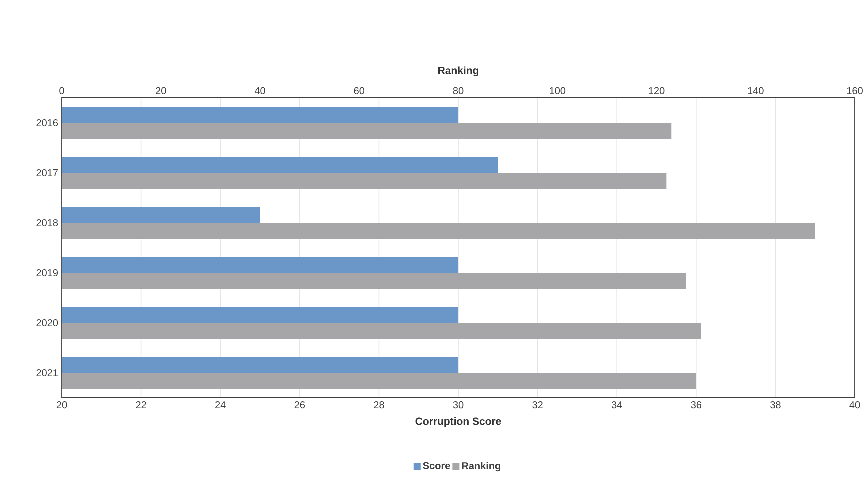 The height and width of the screenshot is (499, 868). Describe the element at coordinates (47, 273) in the screenshot. I see `y-tick-label: 2019` at that location.